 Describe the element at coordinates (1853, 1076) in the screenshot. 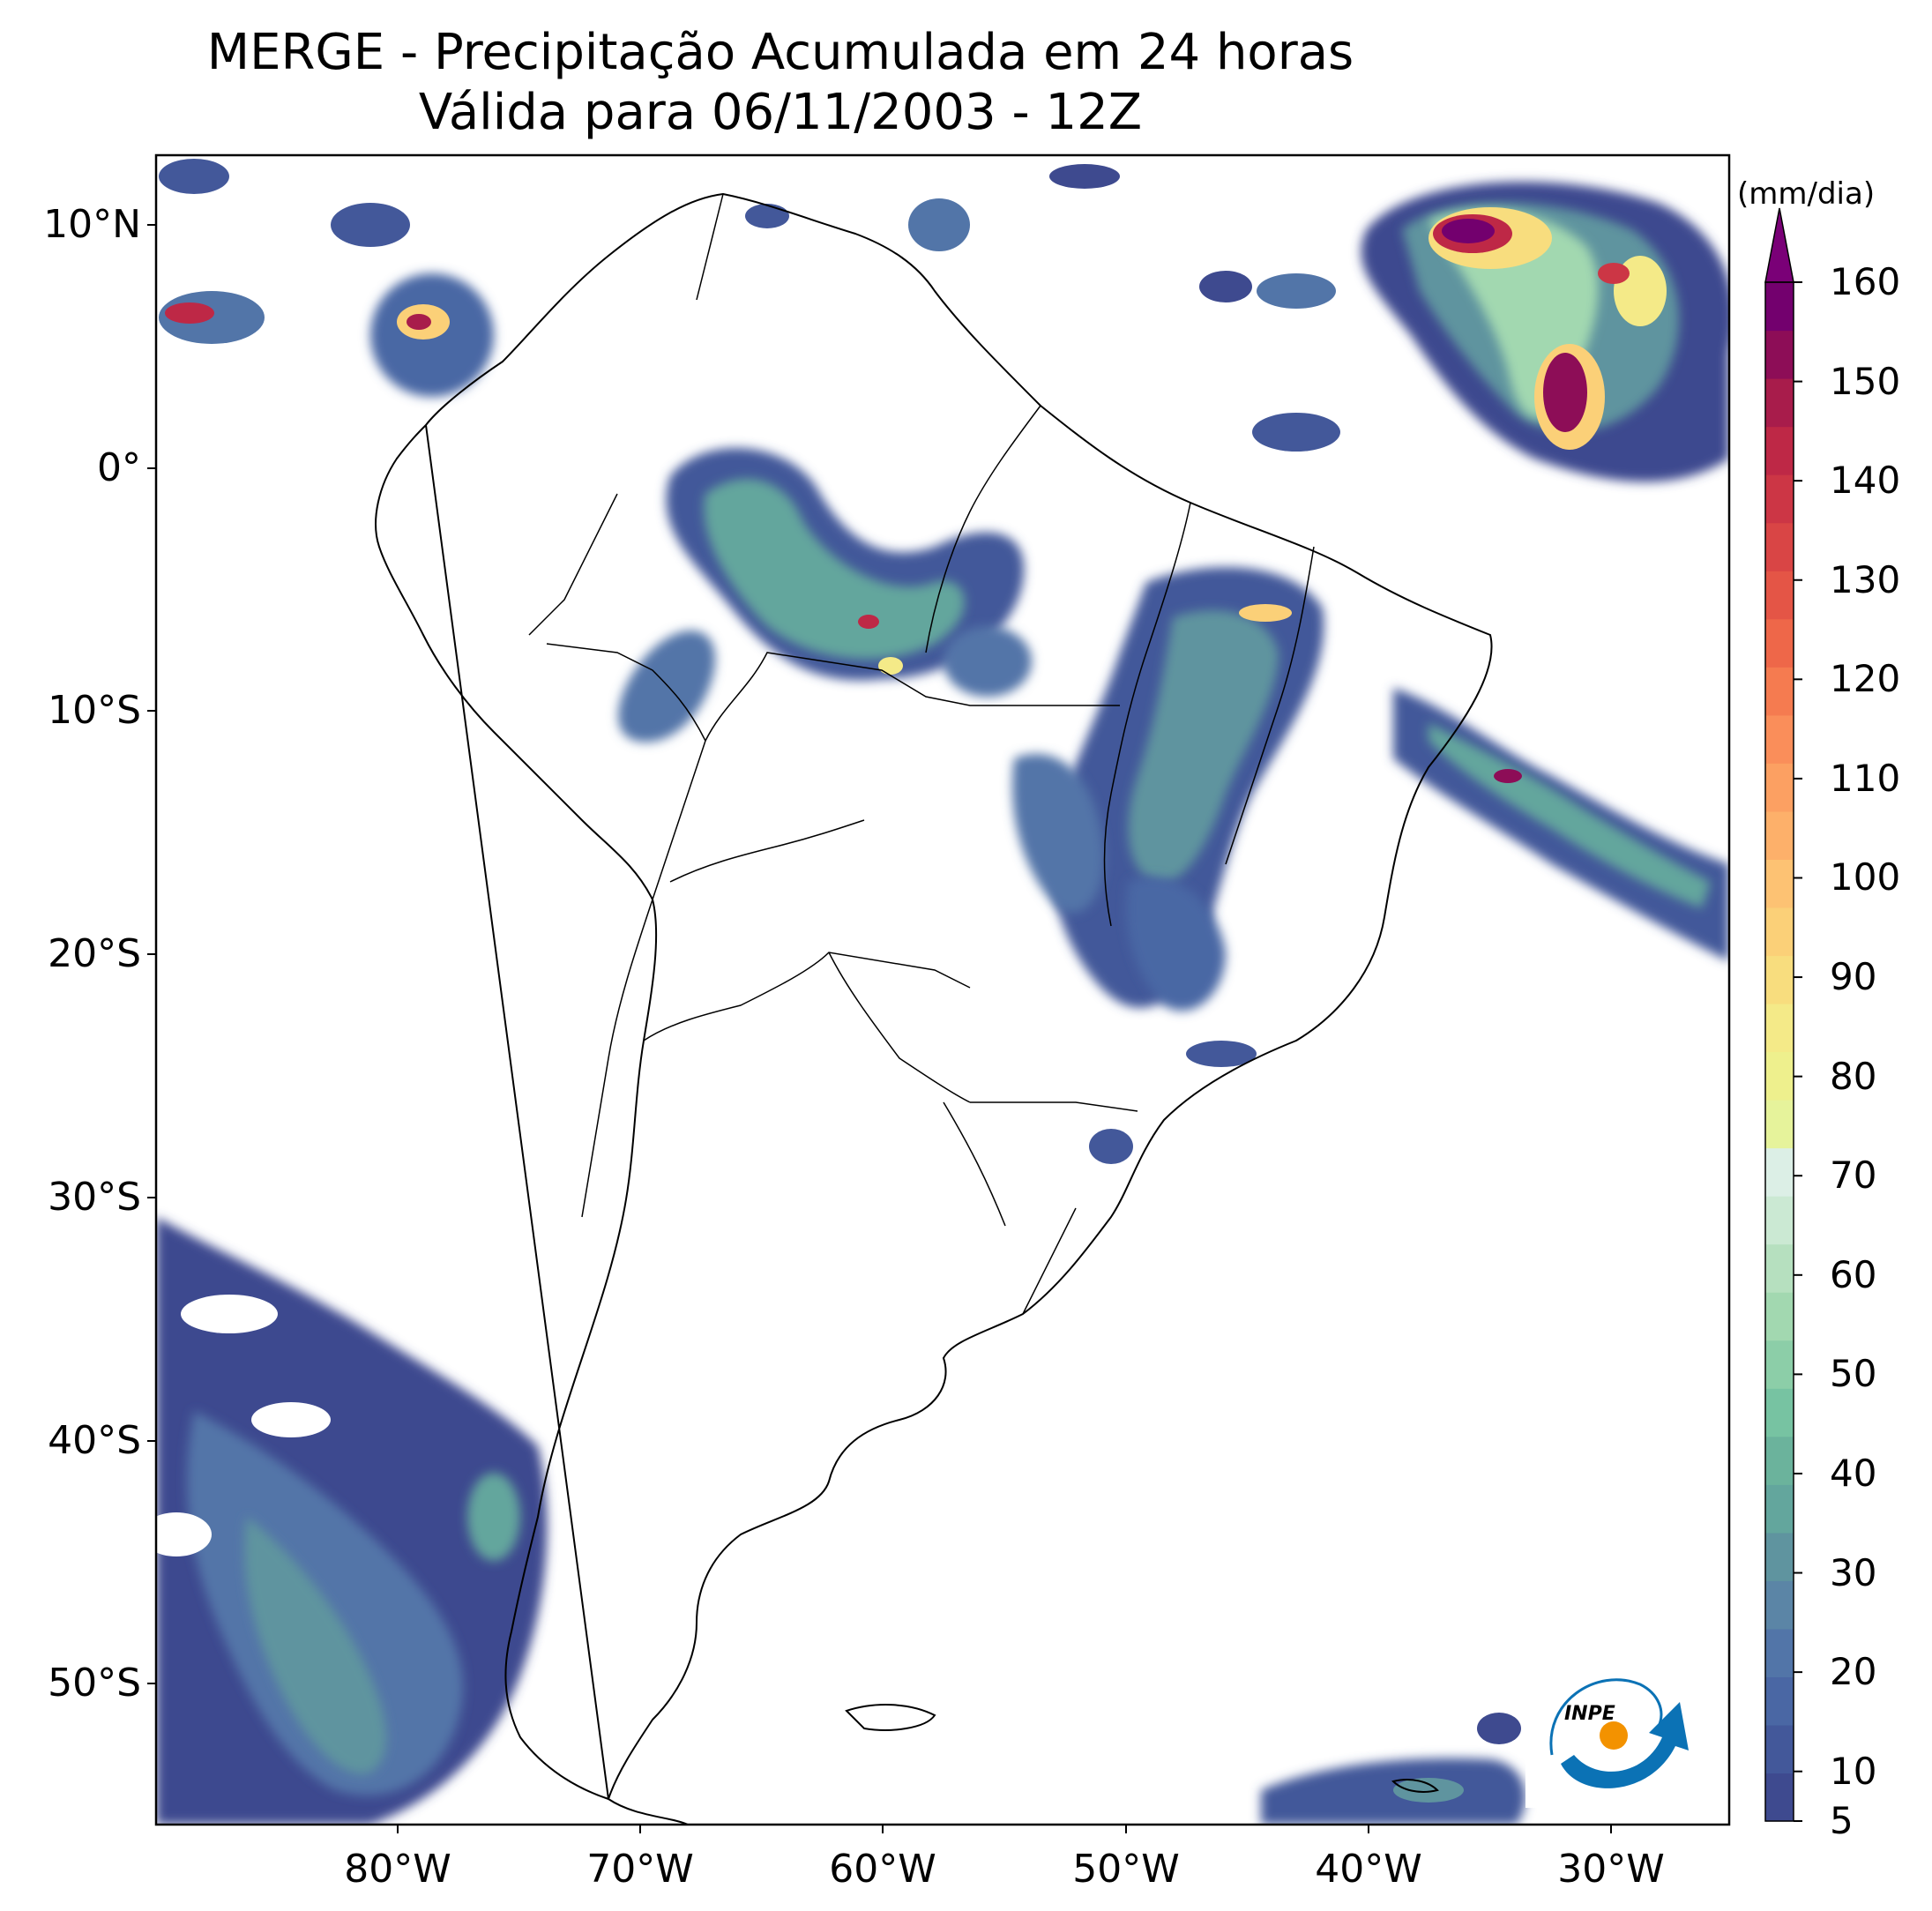

I see `colorbar-tick-label: 80` at that location.